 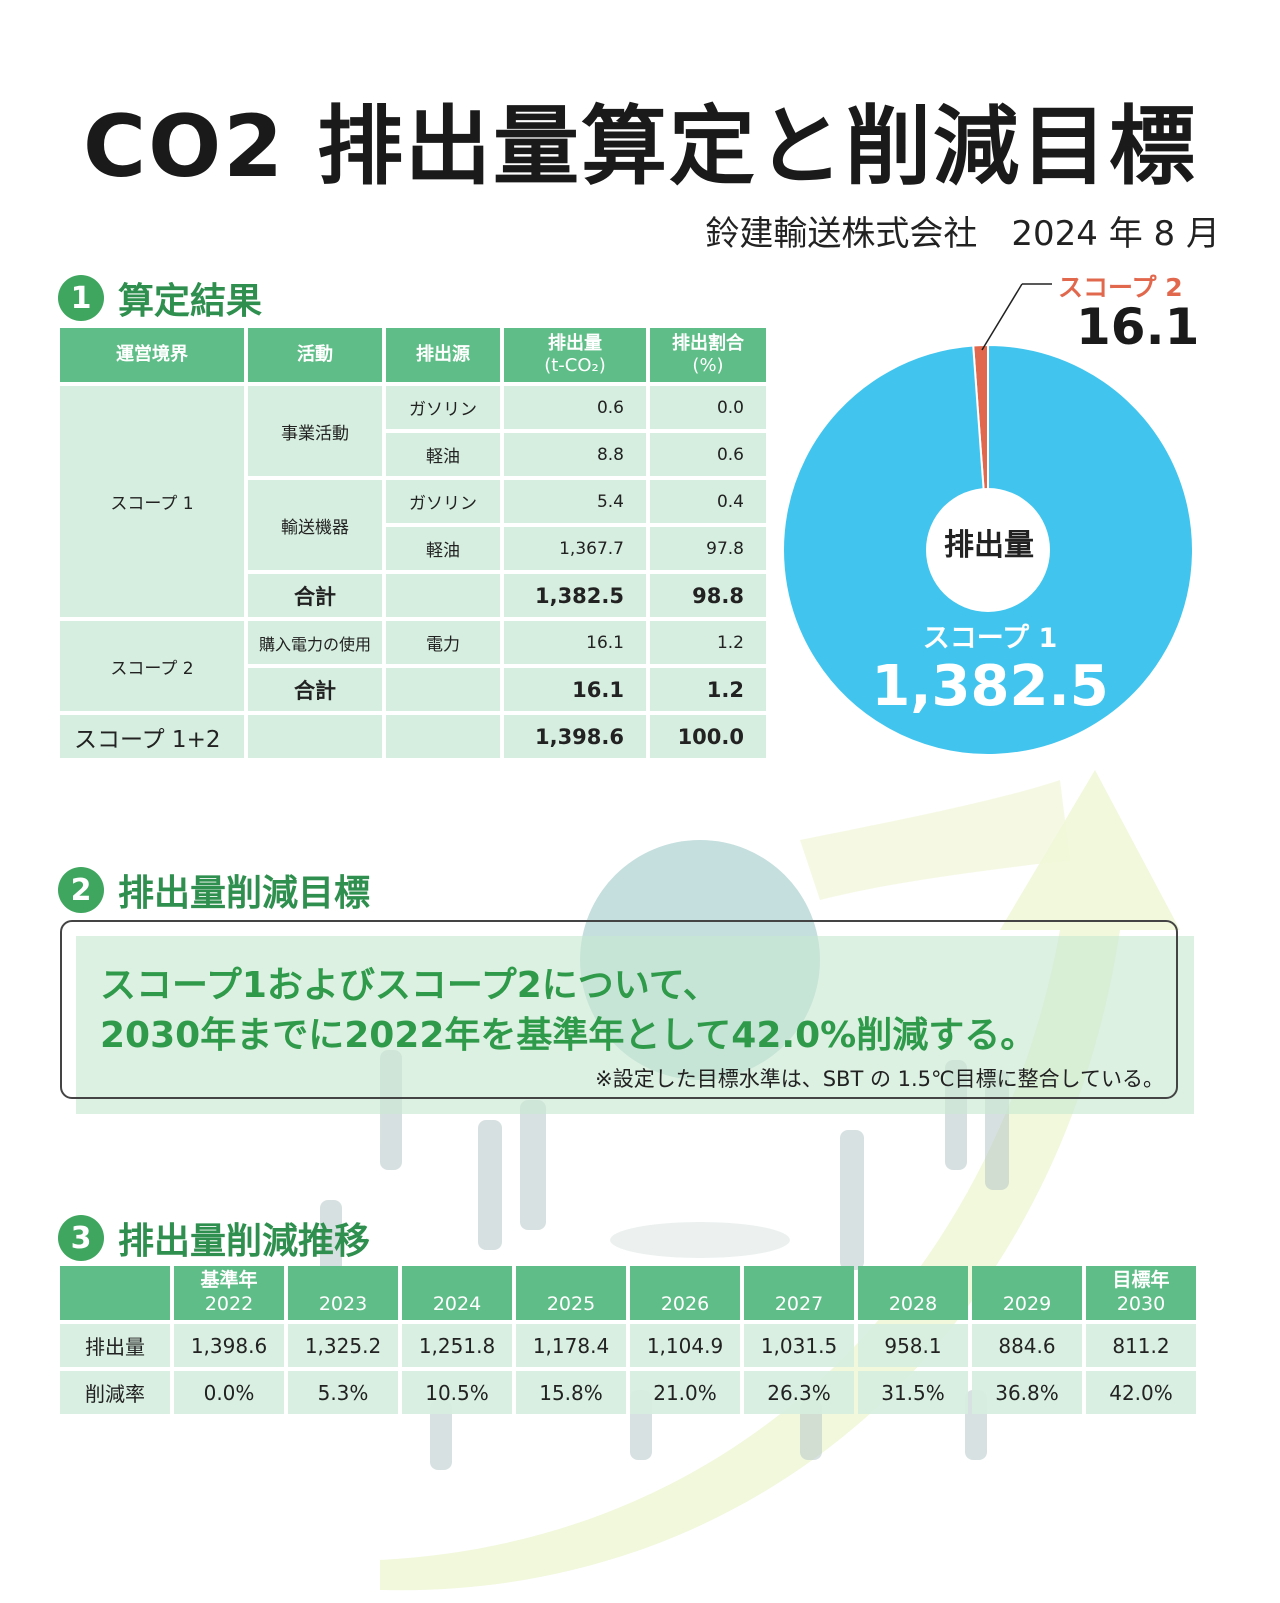 I want to click on scope1-total-emission: 1,382.5, so click(x=575, y=595).